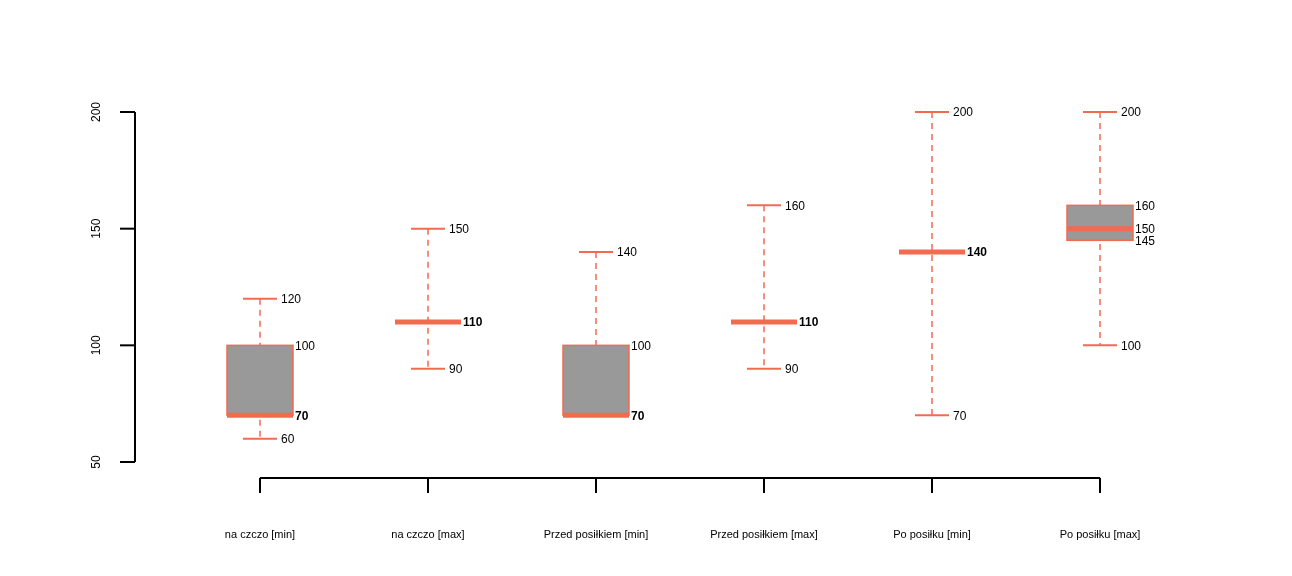 The height and width of the screenshot is (576, 1292). I want to click on x-tick-label: na czczo [max], so click(428, 534).